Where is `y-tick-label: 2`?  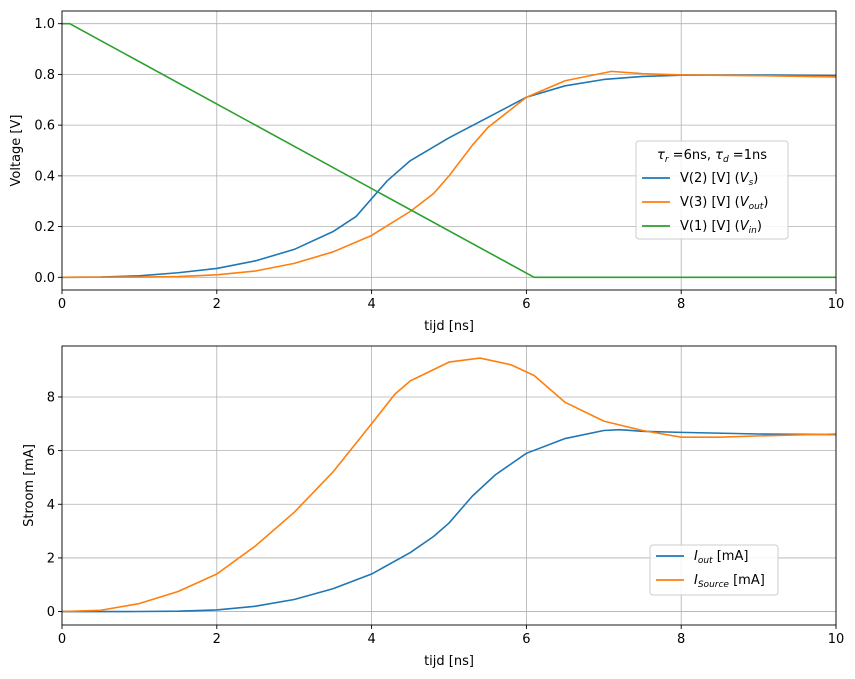 y-tick-label: 2 is located at coordinates (51, 558).